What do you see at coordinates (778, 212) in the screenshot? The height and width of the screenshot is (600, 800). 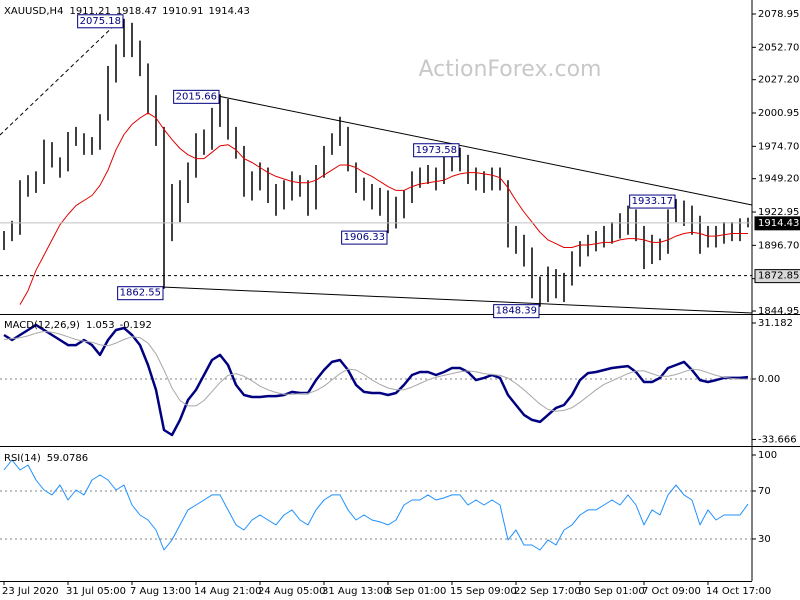 I see `y-tick-label: 1922.95` at bounding box center [778, 212].